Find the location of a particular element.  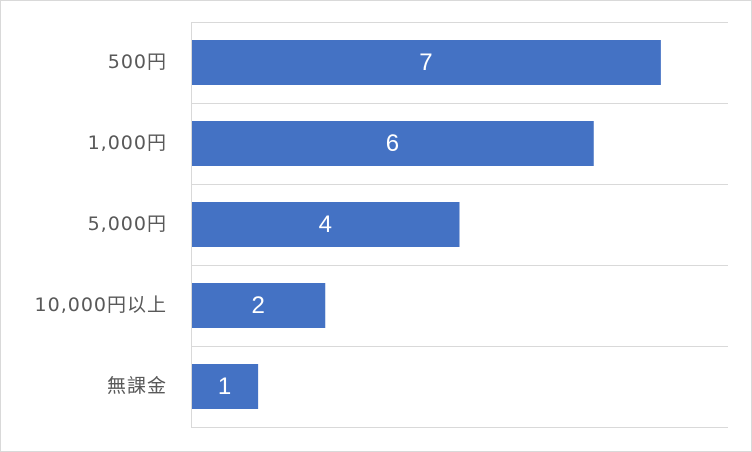

data-label: 6 is located at coordinates (392, 143).